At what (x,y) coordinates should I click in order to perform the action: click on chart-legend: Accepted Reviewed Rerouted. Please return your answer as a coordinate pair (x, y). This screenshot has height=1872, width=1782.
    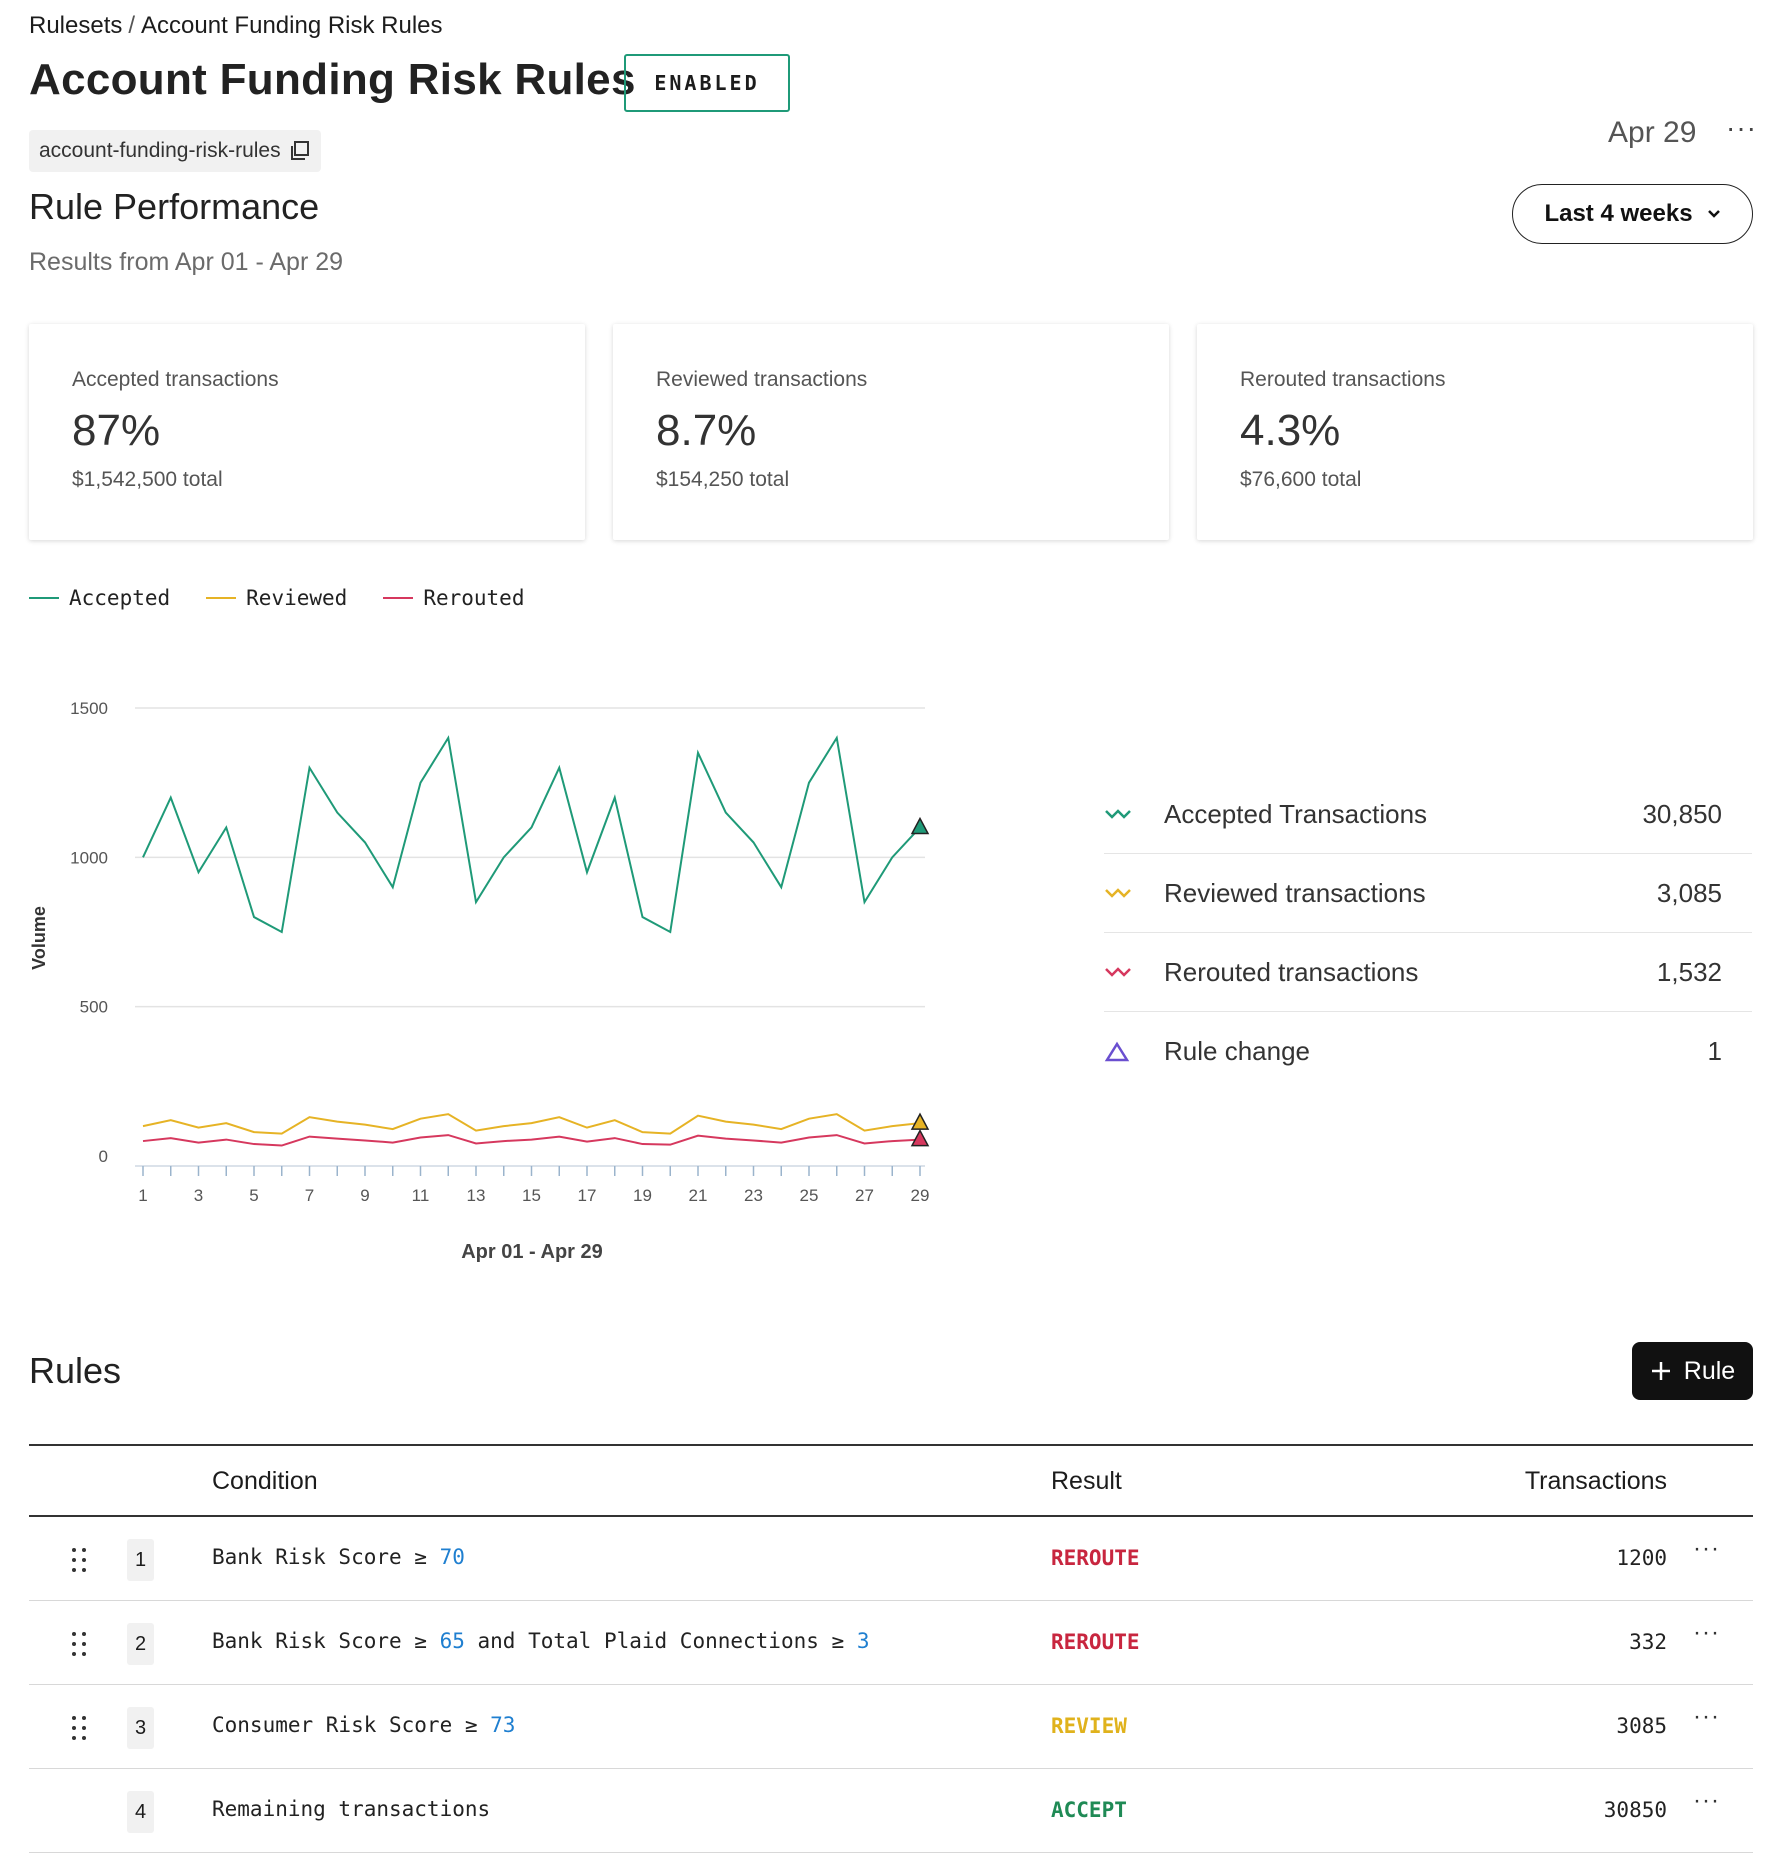
    Looking at the image, I should click on (276, 598).